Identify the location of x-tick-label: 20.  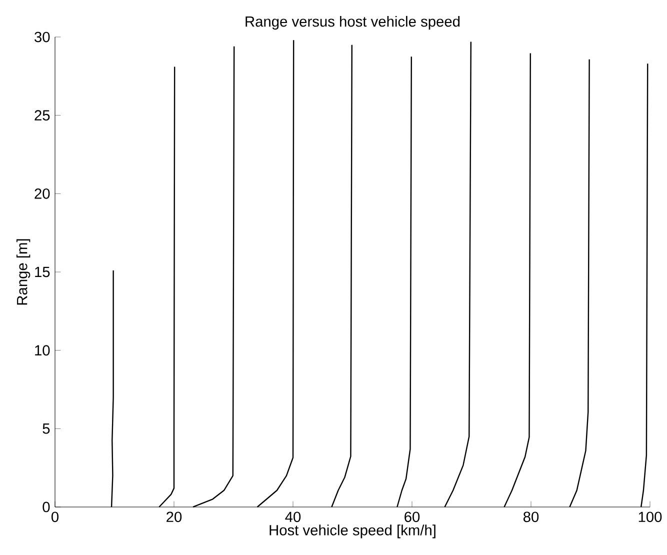
(174, 517).